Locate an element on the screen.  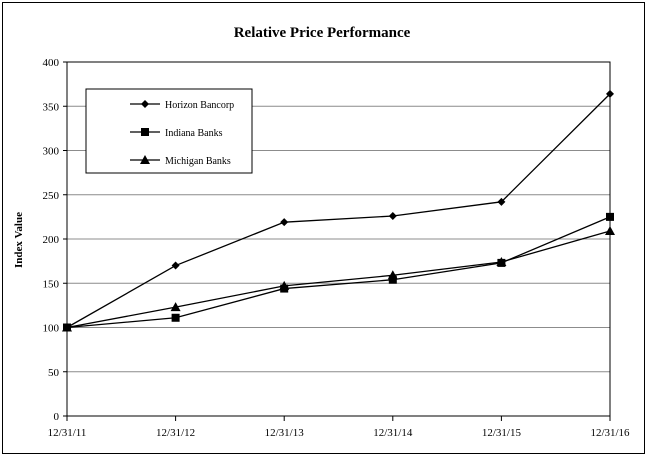
y-axis-label: Index Value is located at coordinates (19, 240).